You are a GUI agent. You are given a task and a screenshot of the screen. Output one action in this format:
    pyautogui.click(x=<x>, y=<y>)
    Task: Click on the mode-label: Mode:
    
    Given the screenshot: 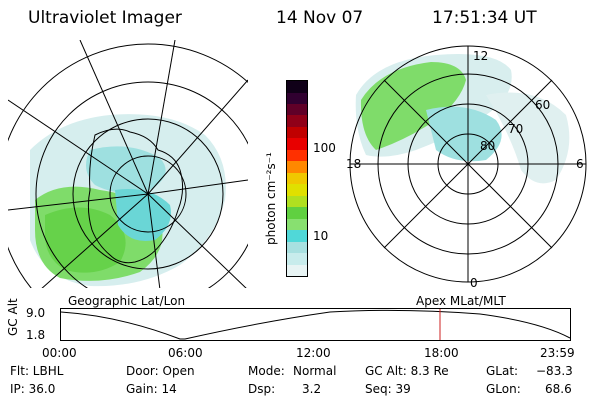 What is the action you would take?
    pyautogui.click(x=266, y=371)
    